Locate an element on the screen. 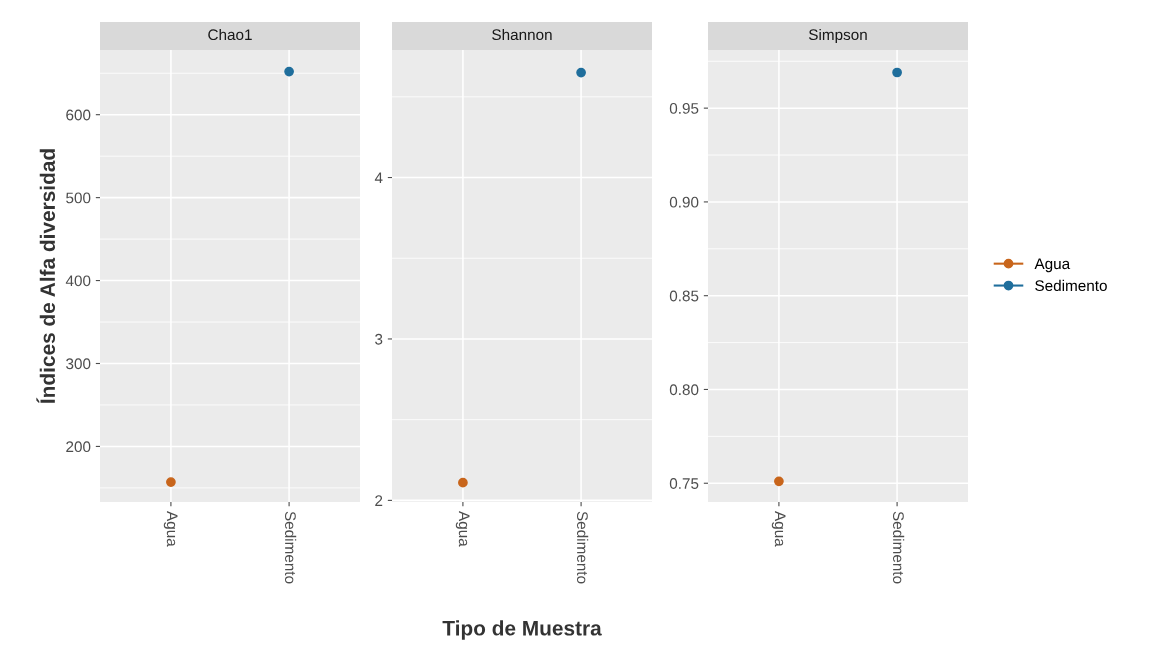  y-tick-label: 0.85 is located at coordinates (684, 296).